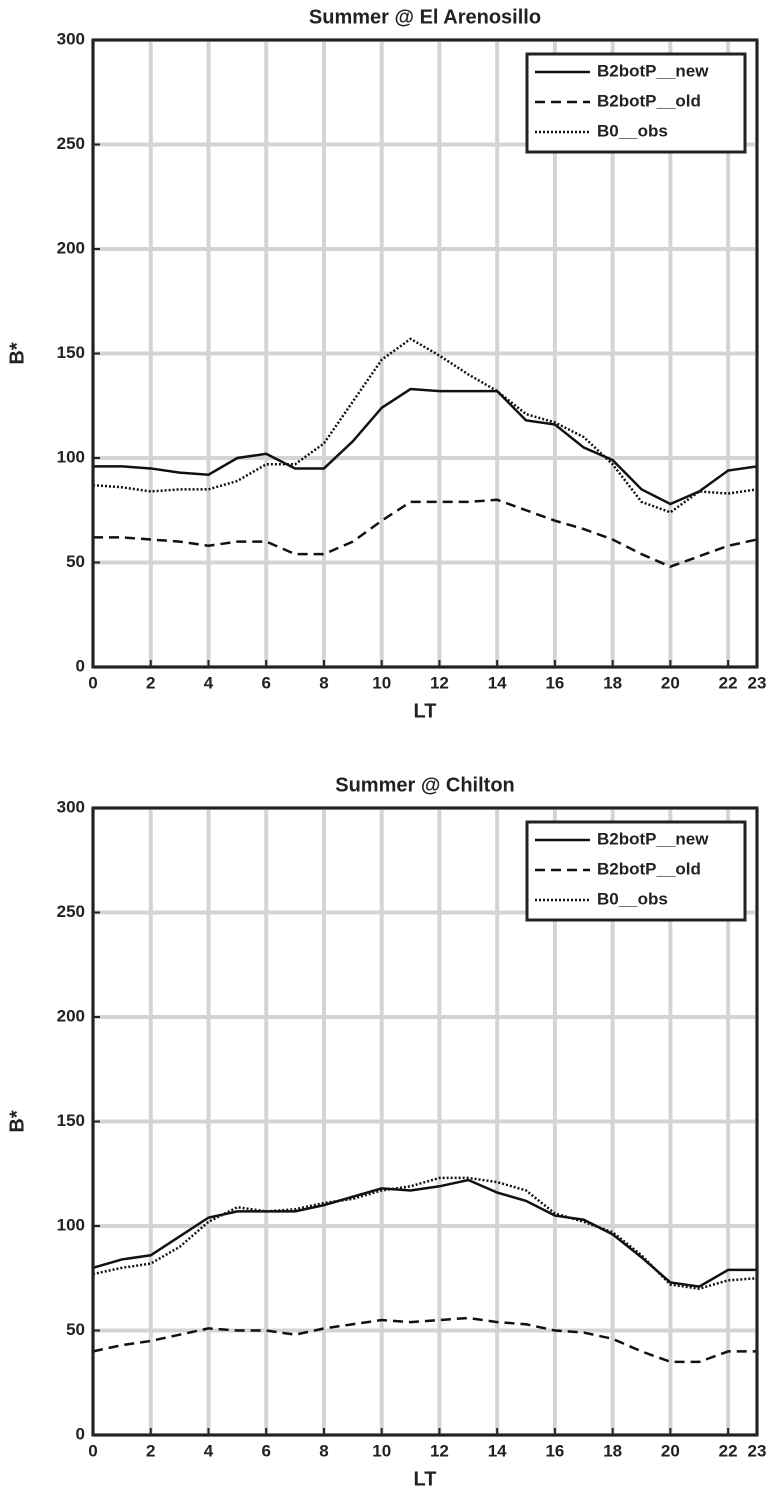 Image resolution: width=775 pixels, height=1508 pixels. Describe the element at coordinates (425, 785) in the screenshot. I see `chart-title: Summer @ Chilton` at that location.